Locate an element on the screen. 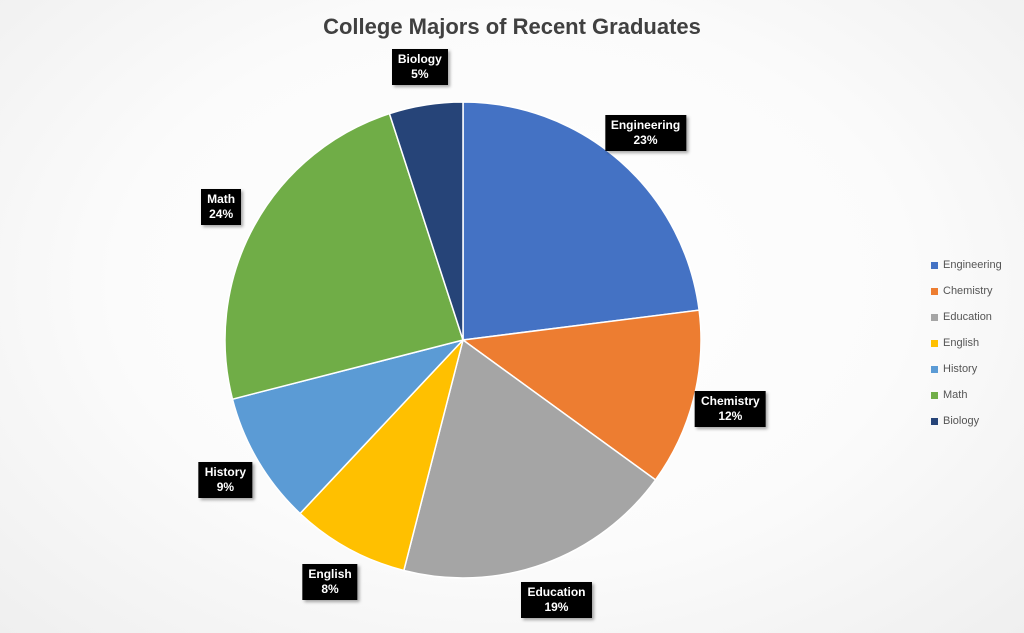  pie-slice-engineering is located at coordinates (581, 221).